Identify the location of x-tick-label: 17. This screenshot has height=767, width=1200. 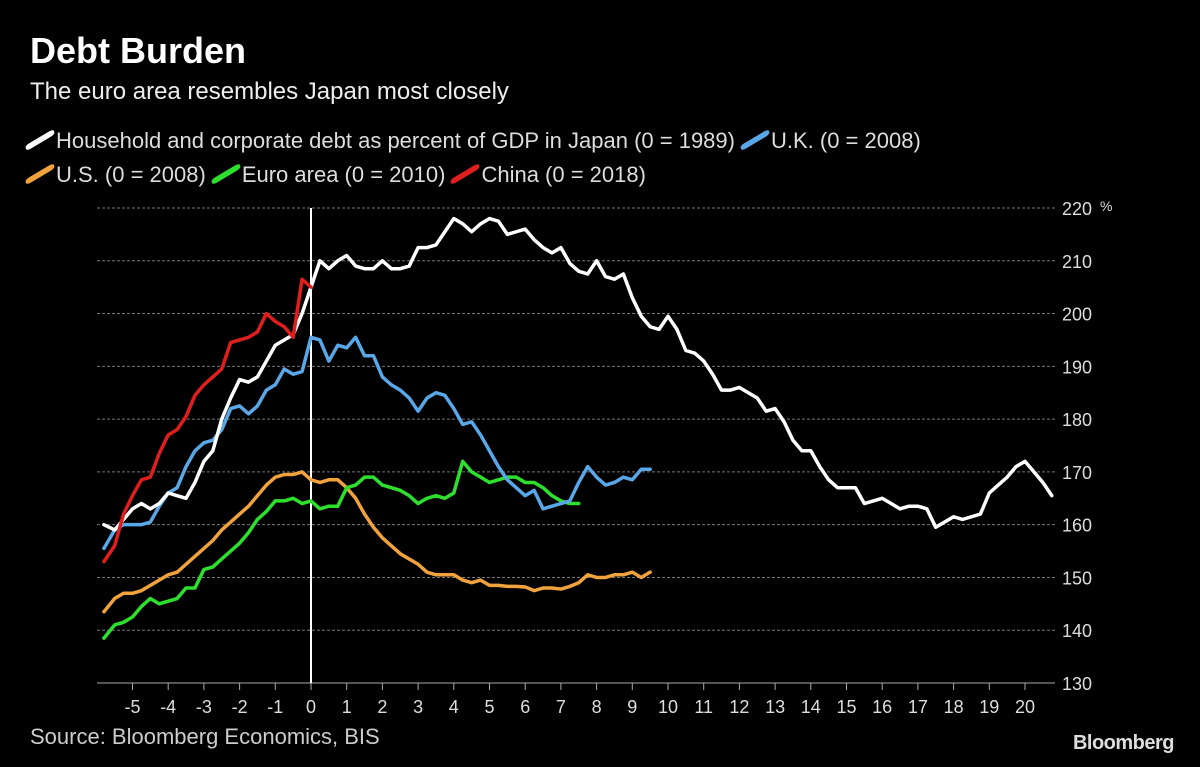
(918, 707).